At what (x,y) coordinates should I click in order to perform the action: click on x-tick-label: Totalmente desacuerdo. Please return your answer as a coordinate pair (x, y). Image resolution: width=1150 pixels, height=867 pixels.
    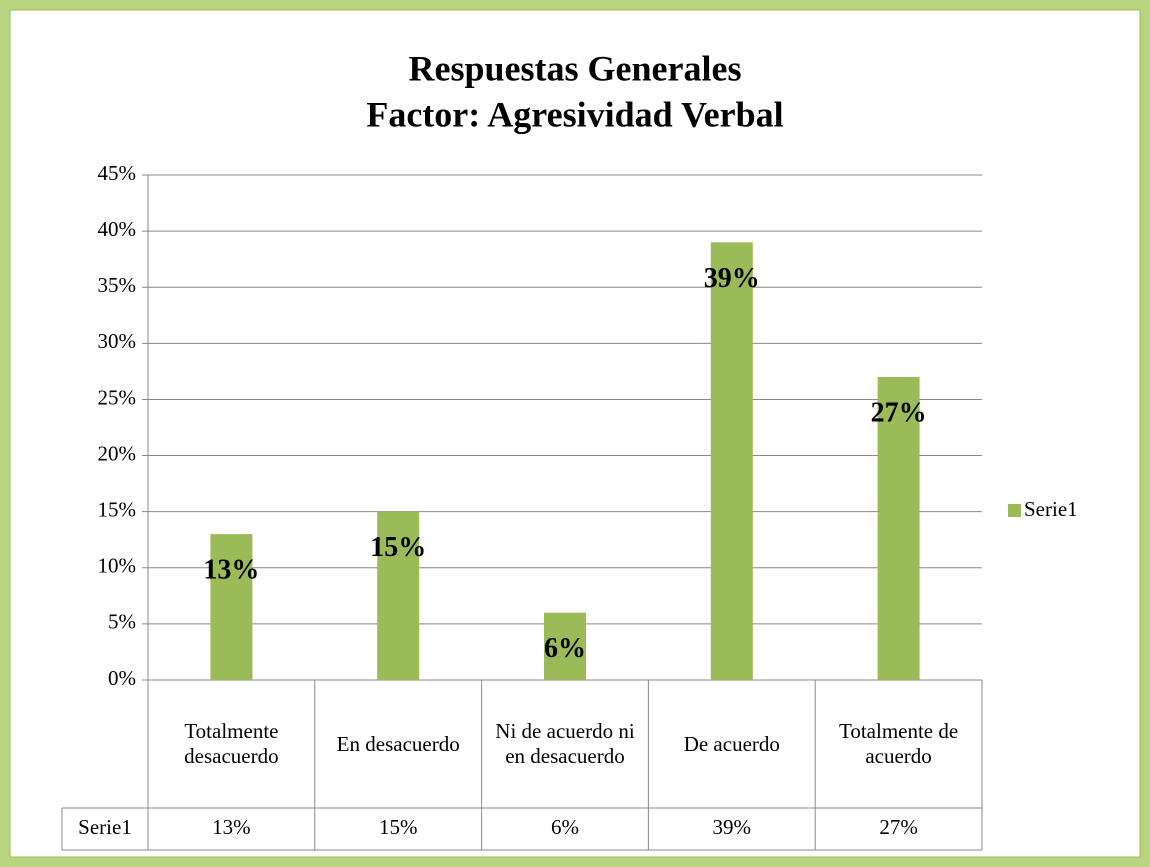
    Looking at the image, I should click on (231, 743).